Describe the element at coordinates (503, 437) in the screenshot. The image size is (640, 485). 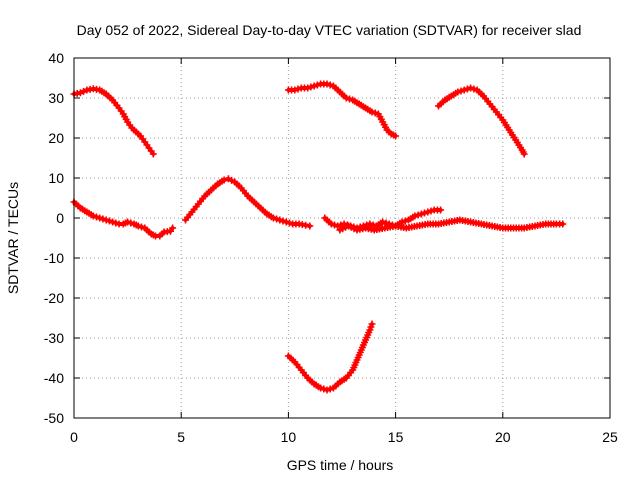
I see `x-tick-label: 20` at that location.